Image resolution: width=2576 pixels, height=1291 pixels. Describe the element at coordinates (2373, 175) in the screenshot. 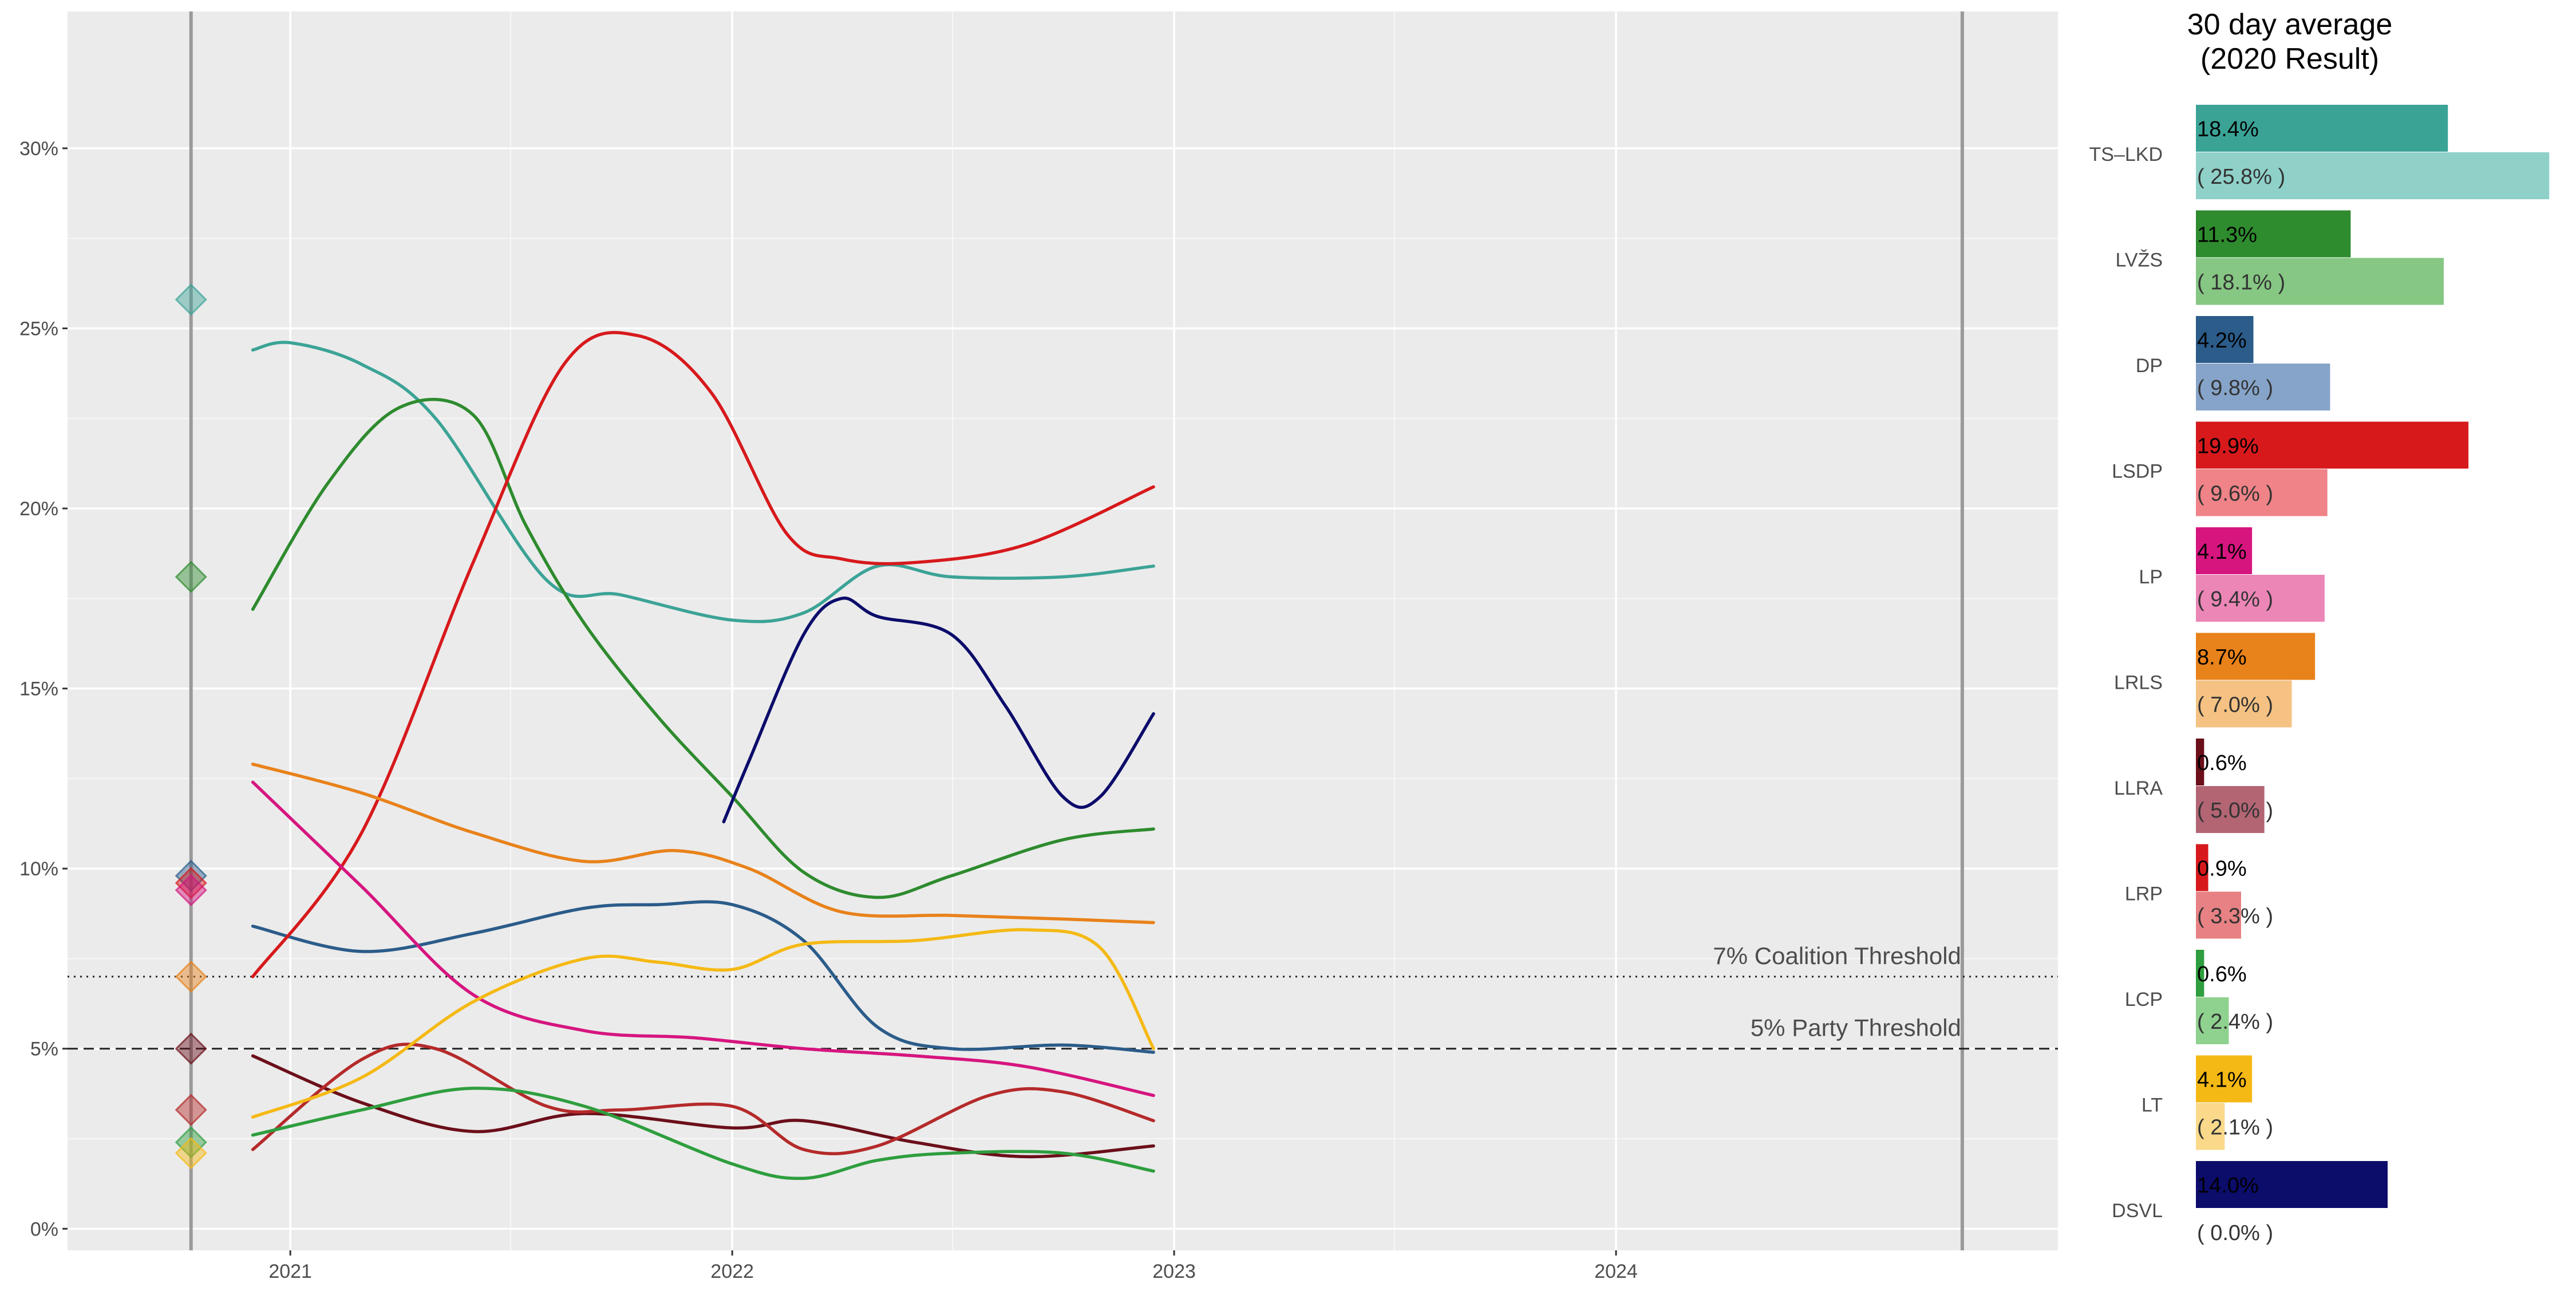

I see `result-bar-TS–LKD` at that location.